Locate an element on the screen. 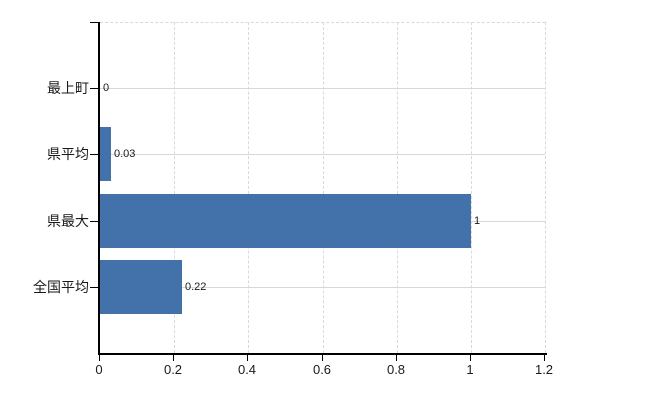  bar-value-label: 0 is located at coordinates (106, 88).